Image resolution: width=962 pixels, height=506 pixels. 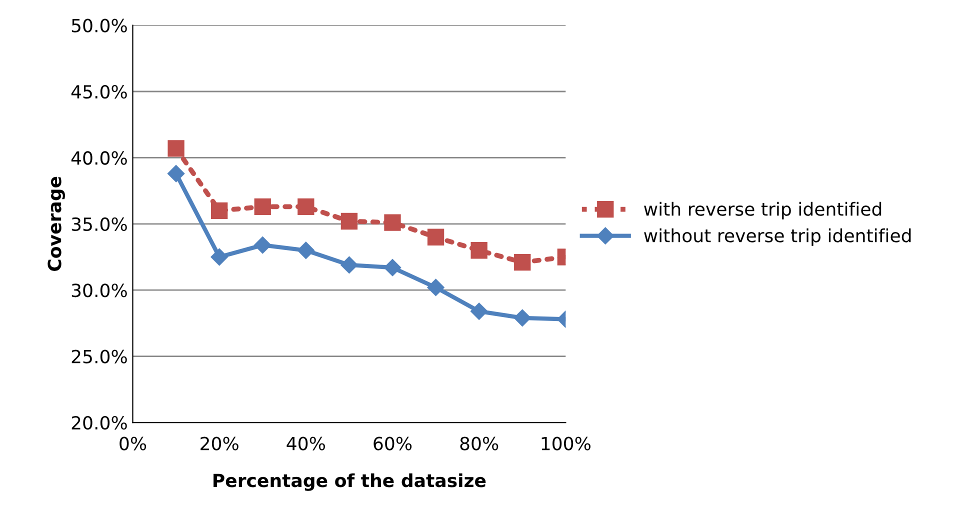 I want to click on y-axis-title: Coverage, so click(x=56, y=223).